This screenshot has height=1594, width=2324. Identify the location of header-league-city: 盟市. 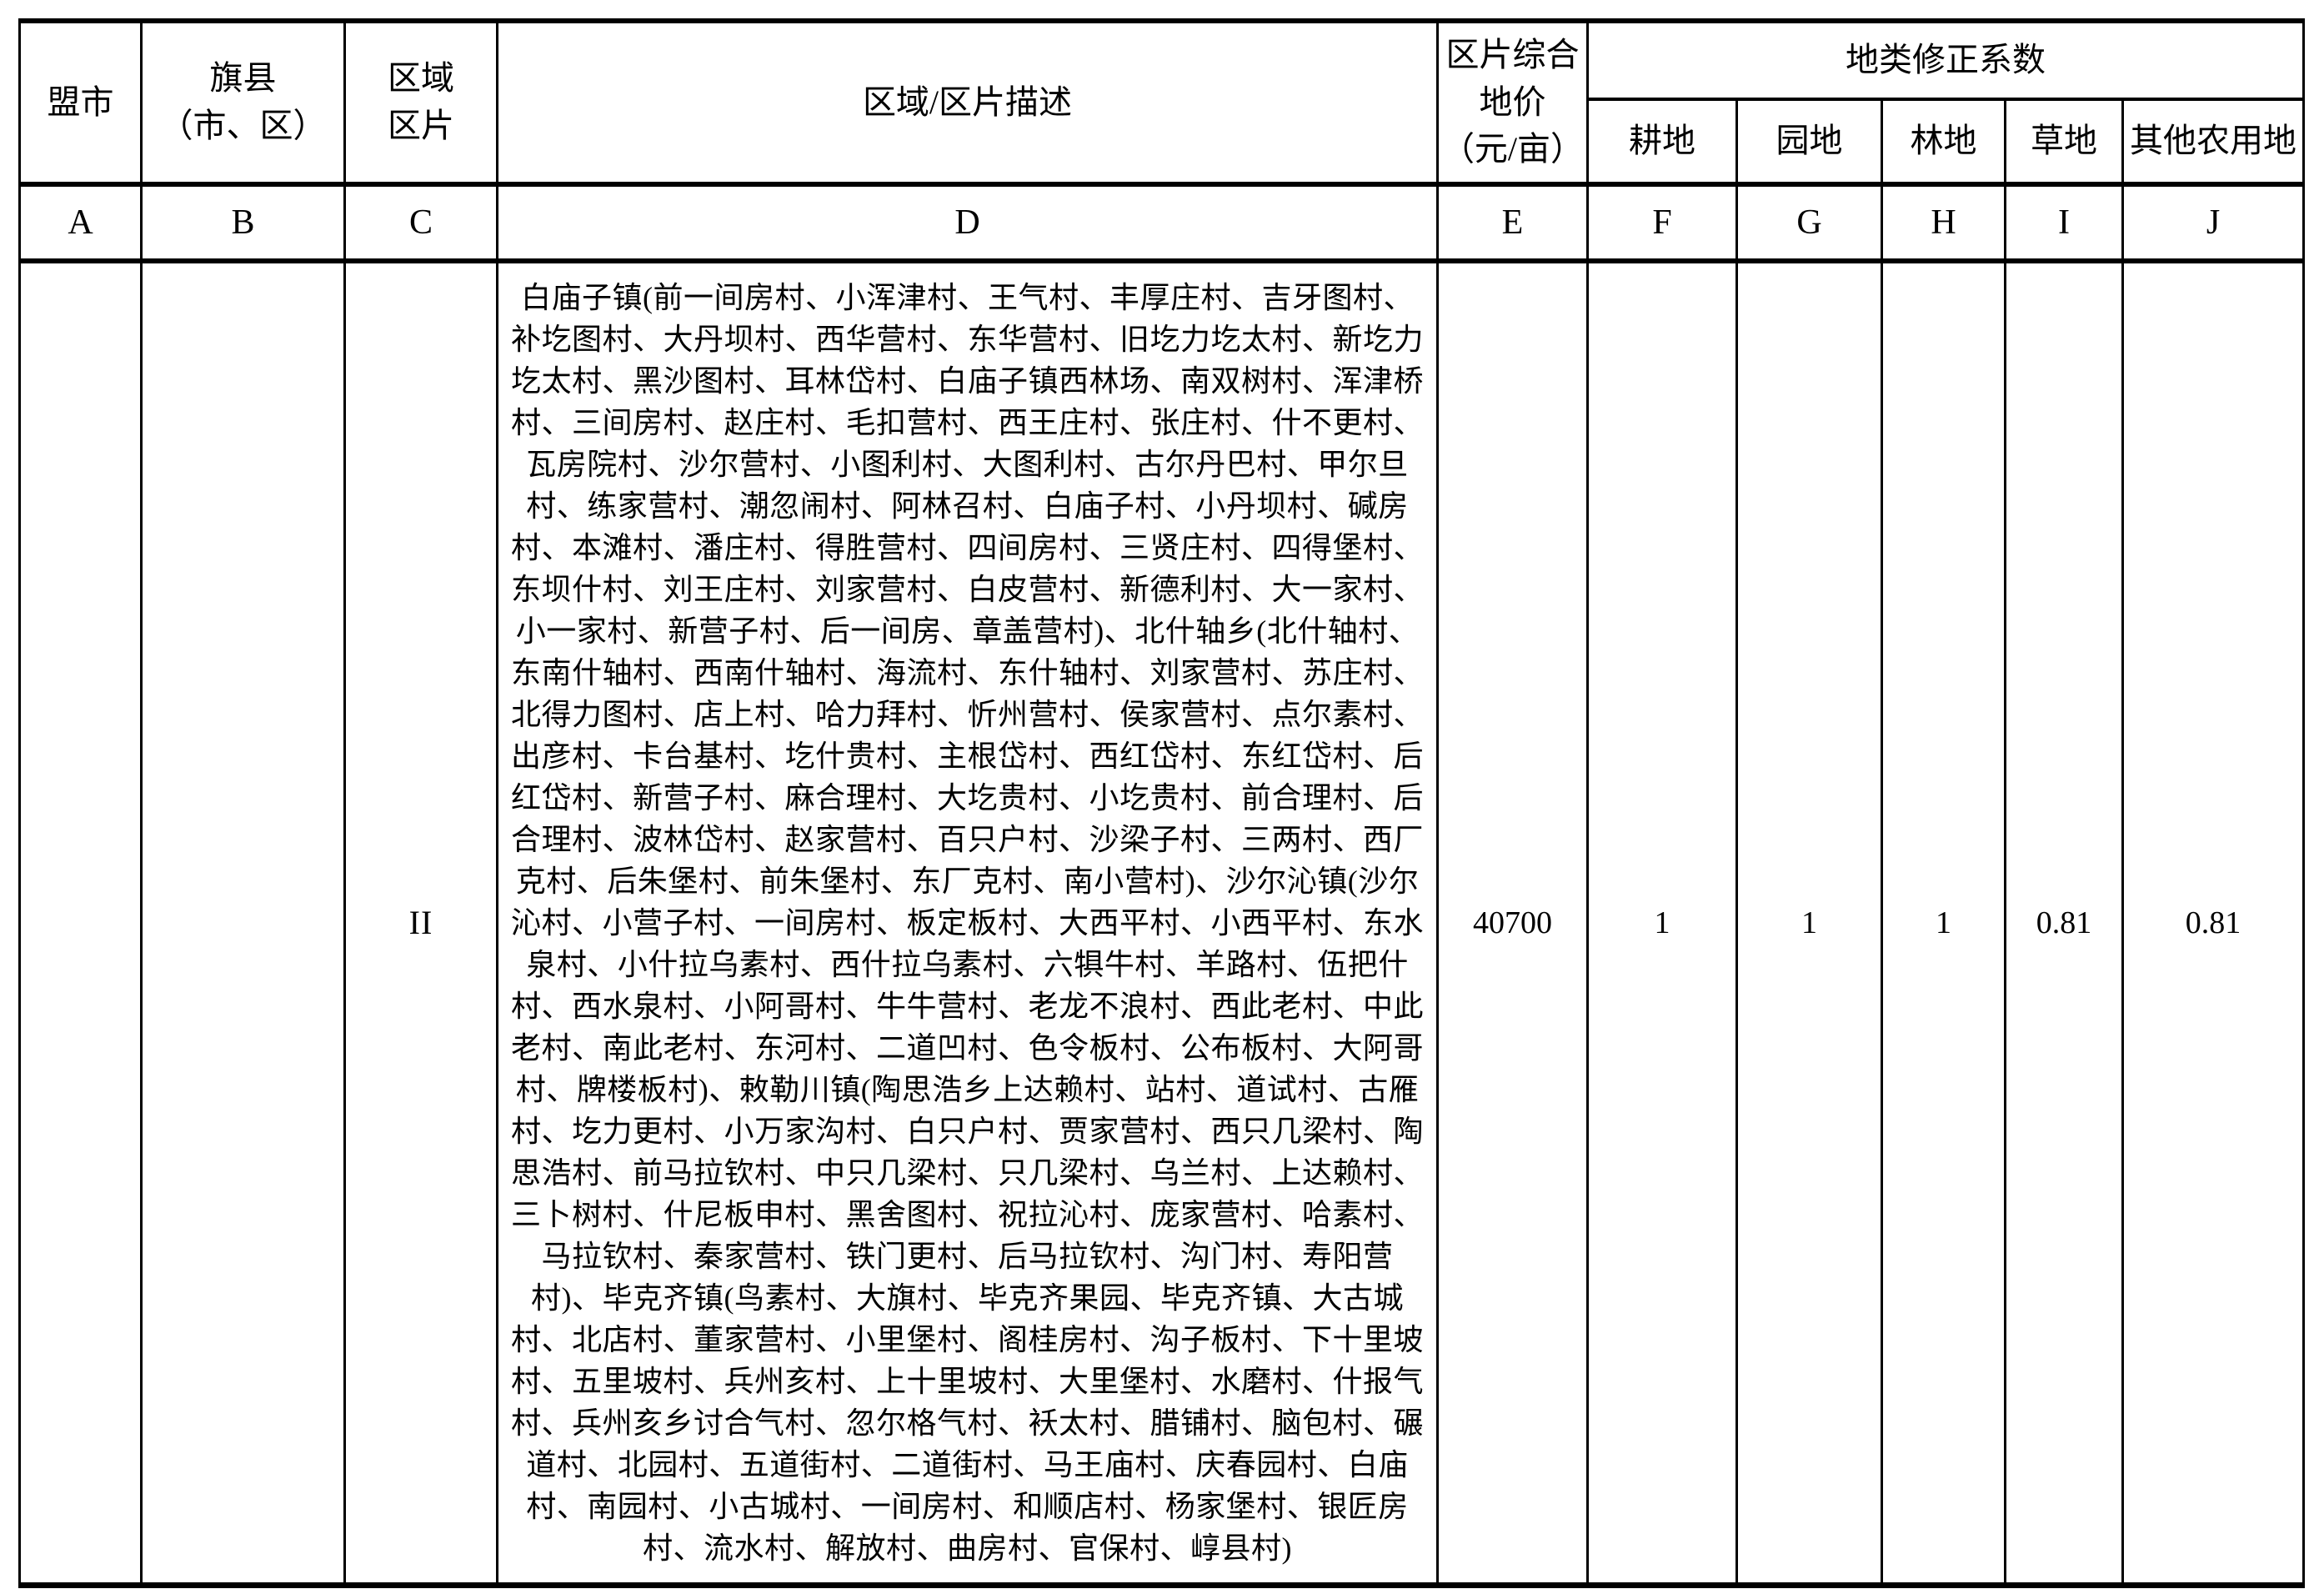
(81, 102).